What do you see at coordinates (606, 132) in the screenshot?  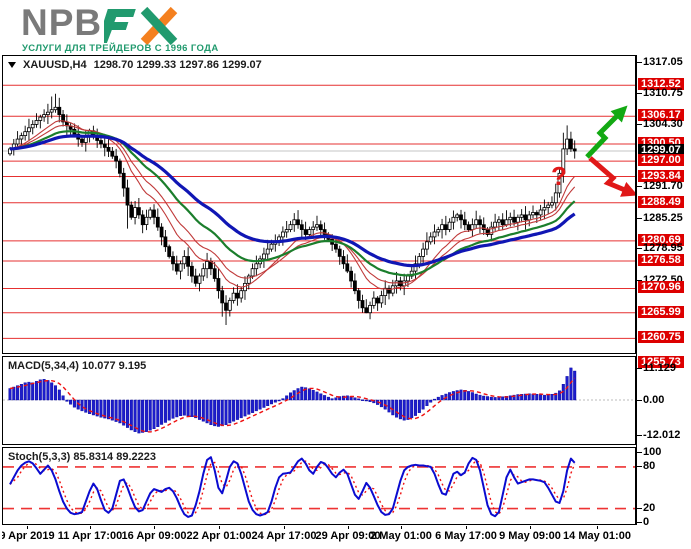 I see `green-up-arrow-annotation` at bounding box center [606, 132].